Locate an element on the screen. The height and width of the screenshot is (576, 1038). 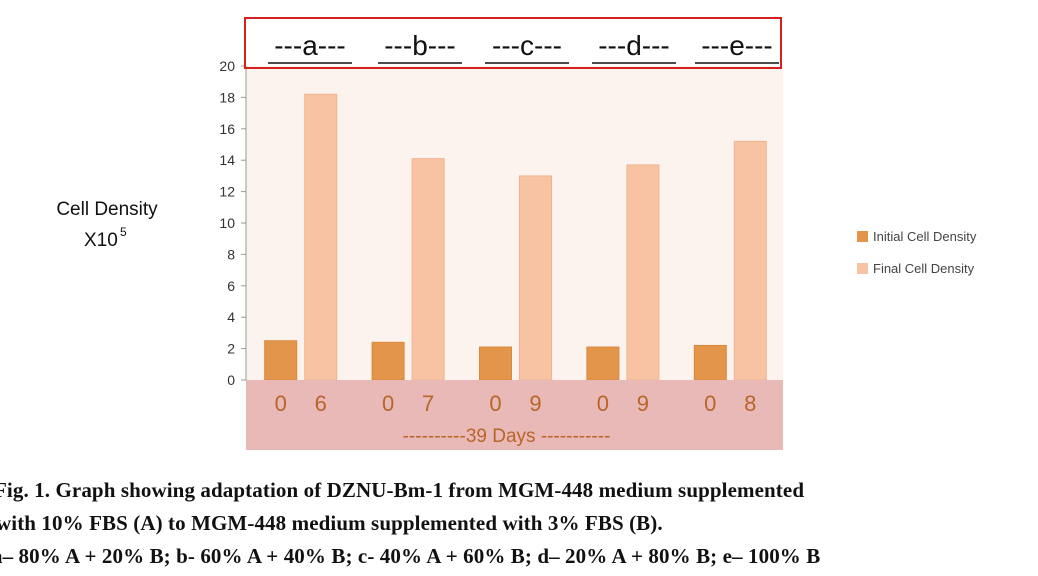
y-tick-label: 2 is located at coordinates (231, 349).